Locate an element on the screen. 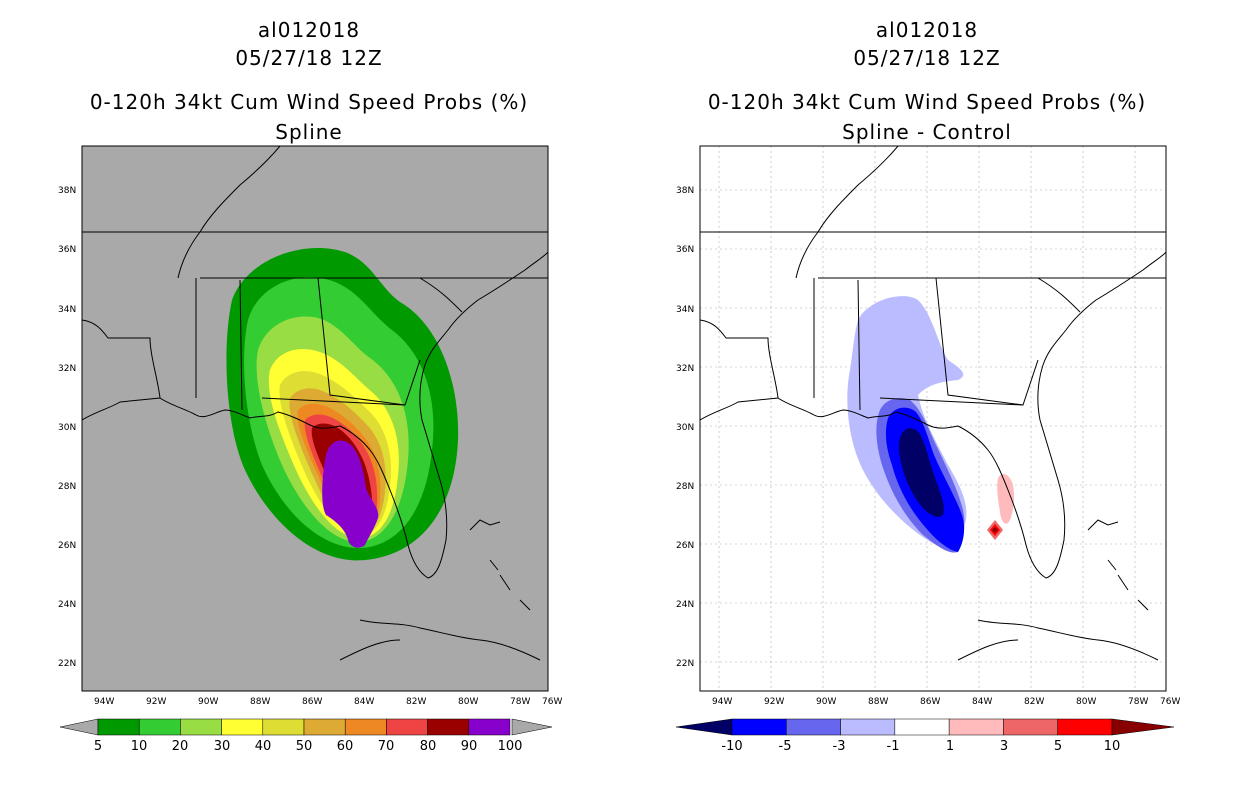 This screenshot has height=800, width=1236. colorbar-label: 40 is located at coordinates (263, 746).